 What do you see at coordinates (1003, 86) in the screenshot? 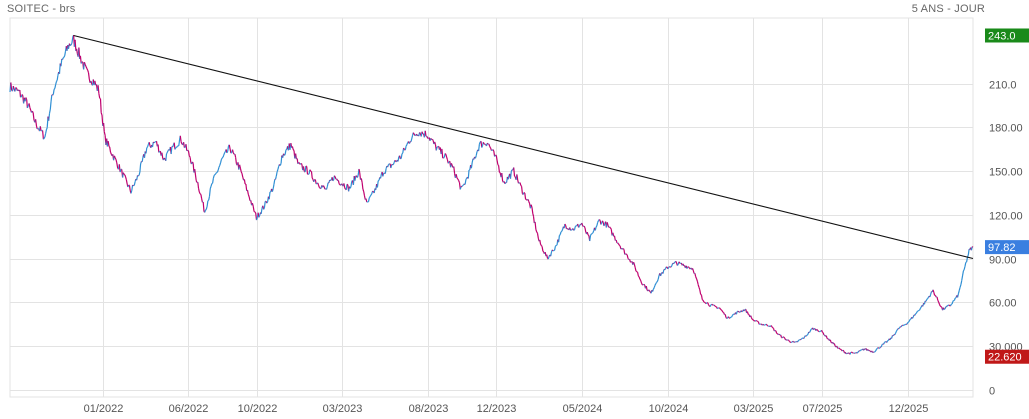
I see `y-tick-label: 210.0` at bounding box center [1003, 86].